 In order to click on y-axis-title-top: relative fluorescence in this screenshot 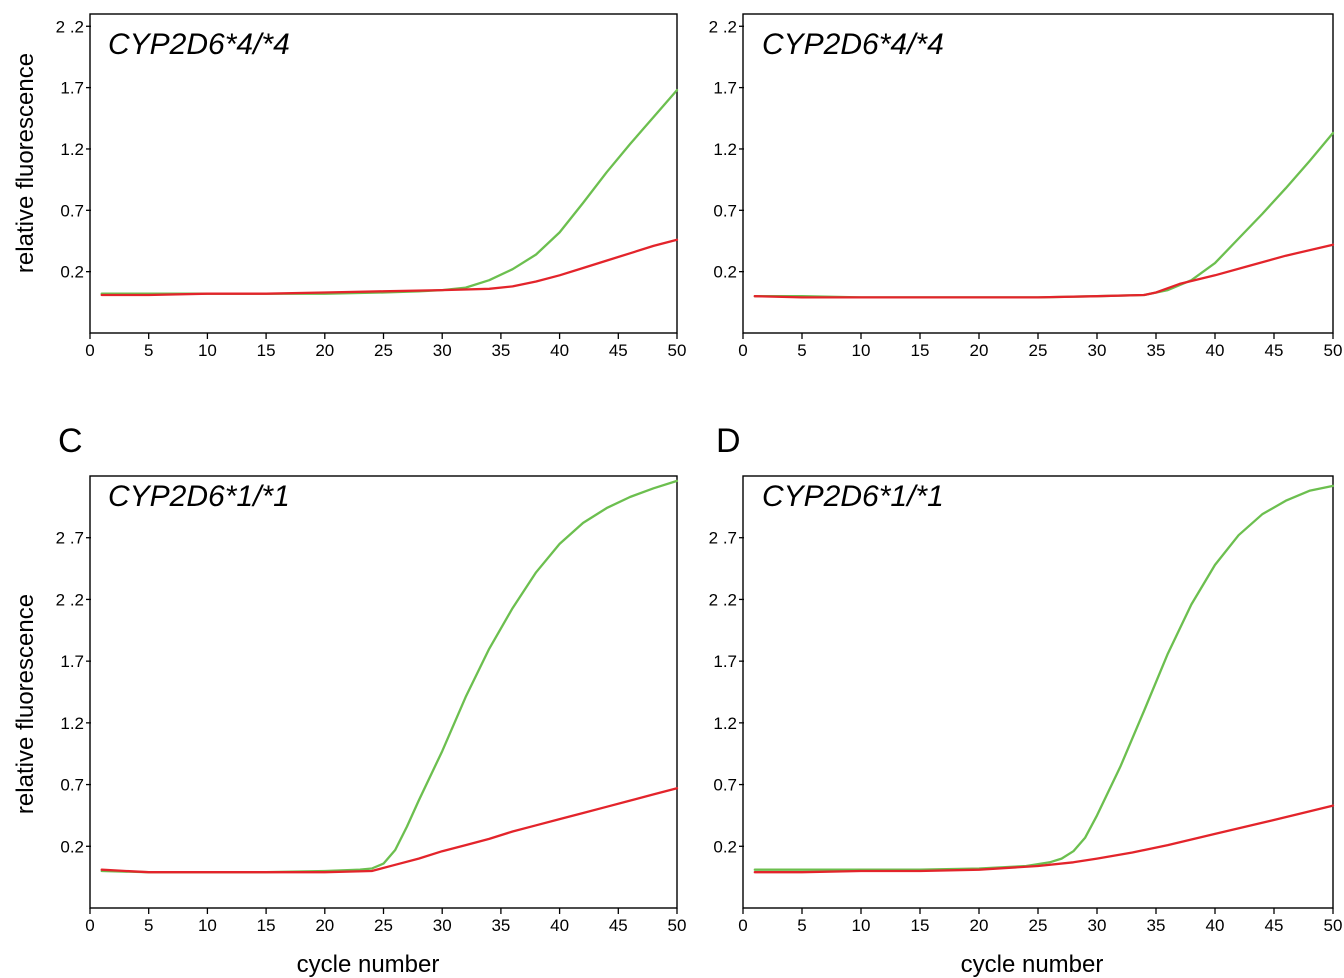, I will do `click(25, 163)`.